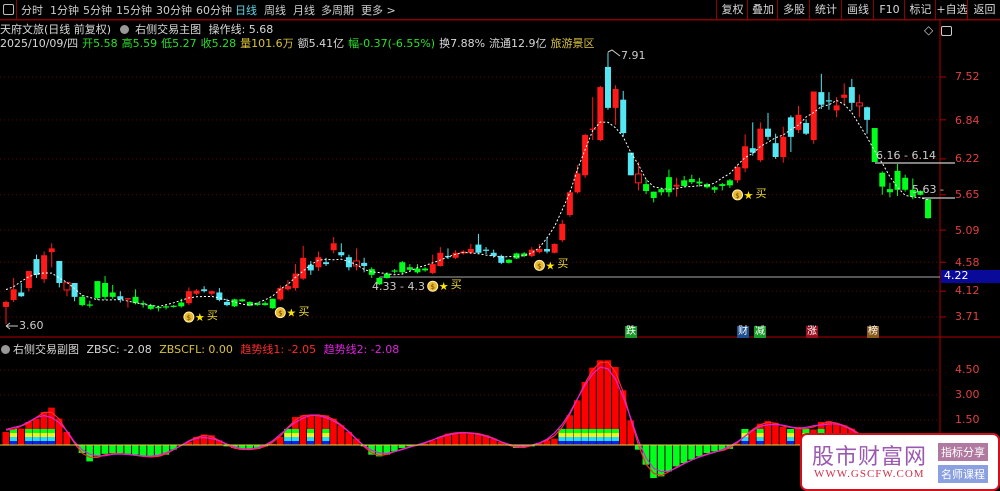 This screenshot has height=491, width=1000. What do you see at coordinates (889, 9) in the screenshot?
I see `f10-button: F10` at bounding box center [889, 9].